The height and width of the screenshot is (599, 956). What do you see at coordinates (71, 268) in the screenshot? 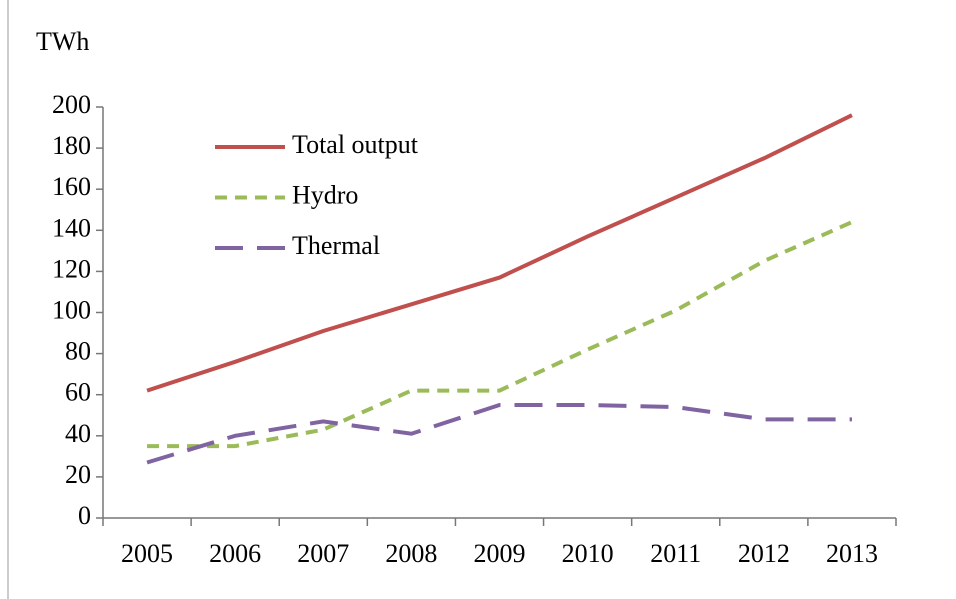
I see `y-tick-label: 120` at bounding box center [71, 268].